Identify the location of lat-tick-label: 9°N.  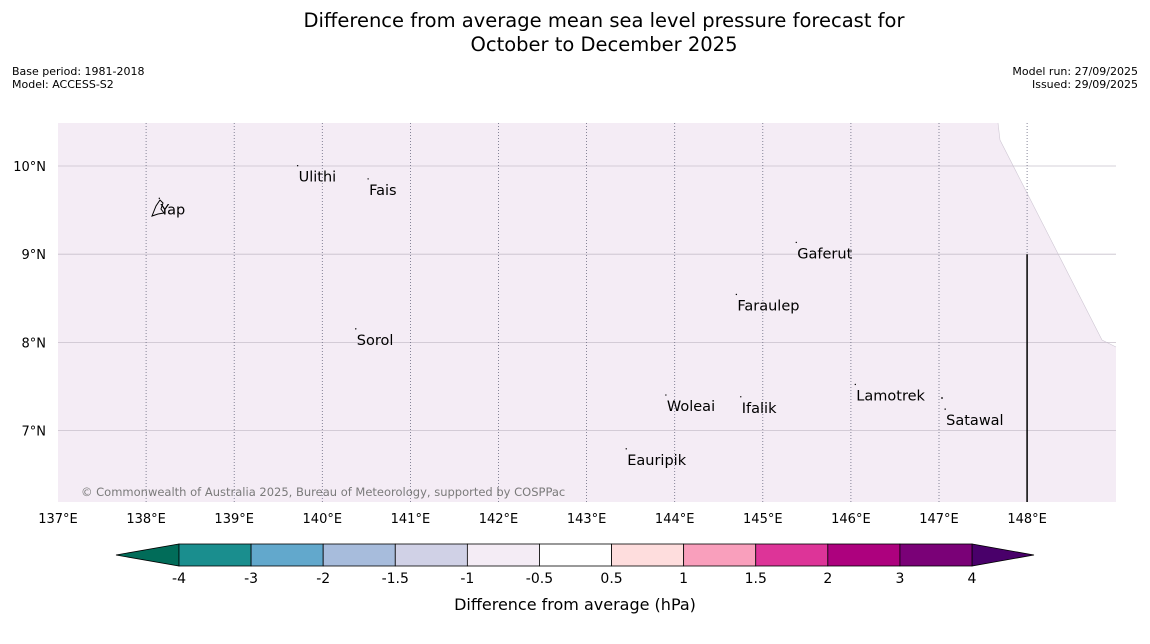
(34, 255).